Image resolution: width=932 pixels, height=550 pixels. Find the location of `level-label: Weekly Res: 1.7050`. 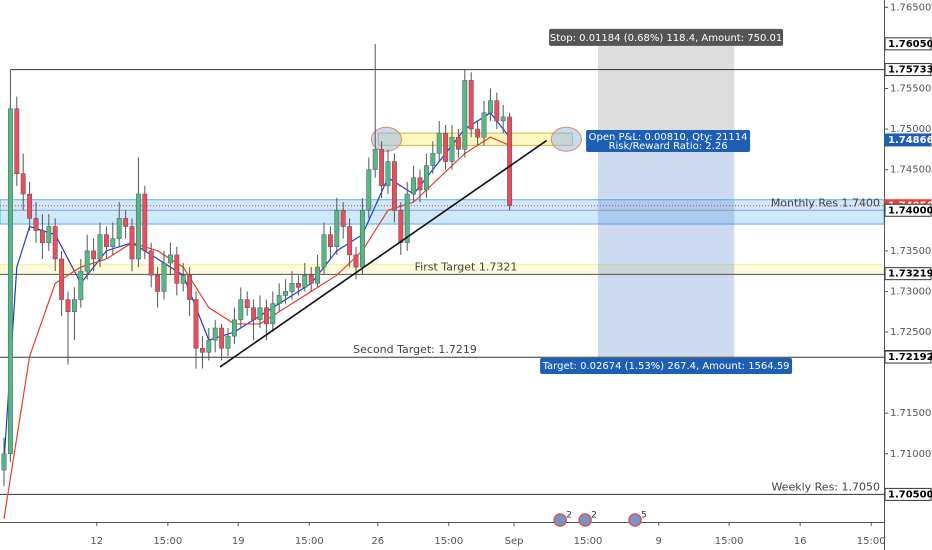

level-label: Weekly Res: 1.7050 is located at coordinates (825, 486).